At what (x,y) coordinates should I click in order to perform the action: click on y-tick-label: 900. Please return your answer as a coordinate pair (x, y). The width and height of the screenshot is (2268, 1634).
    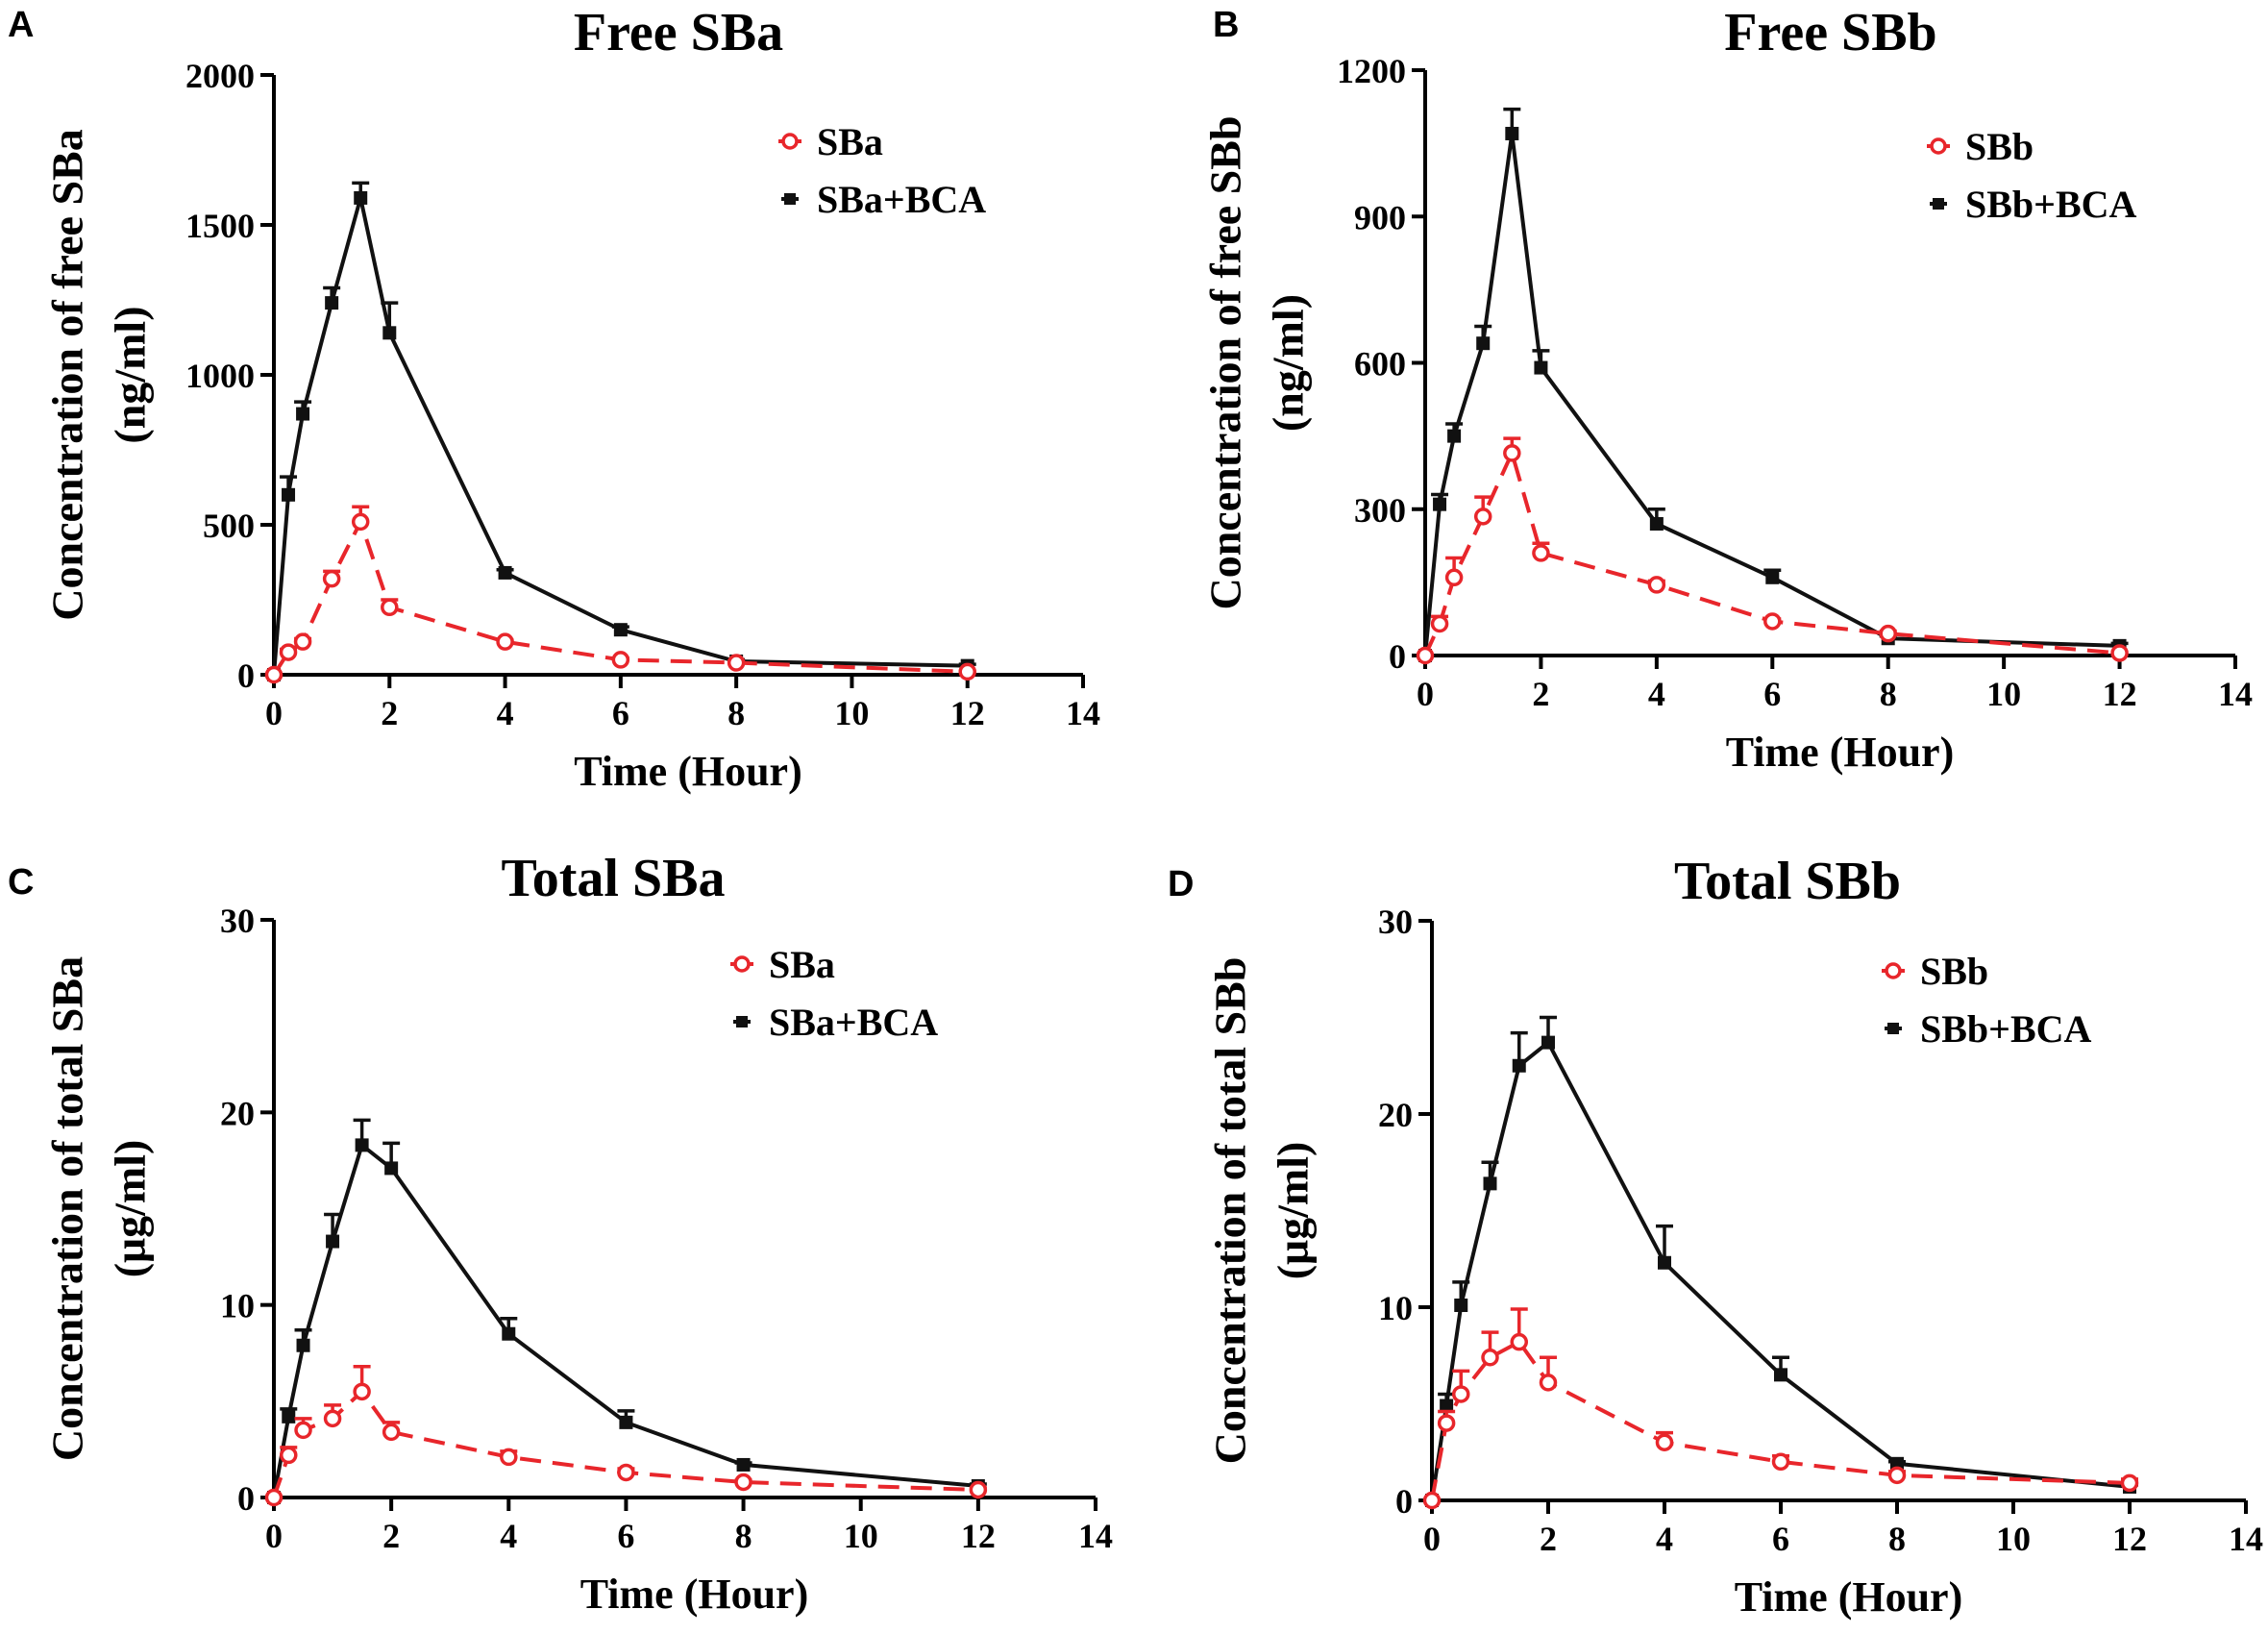
    Looking at the image, I should click on (1380, 217).